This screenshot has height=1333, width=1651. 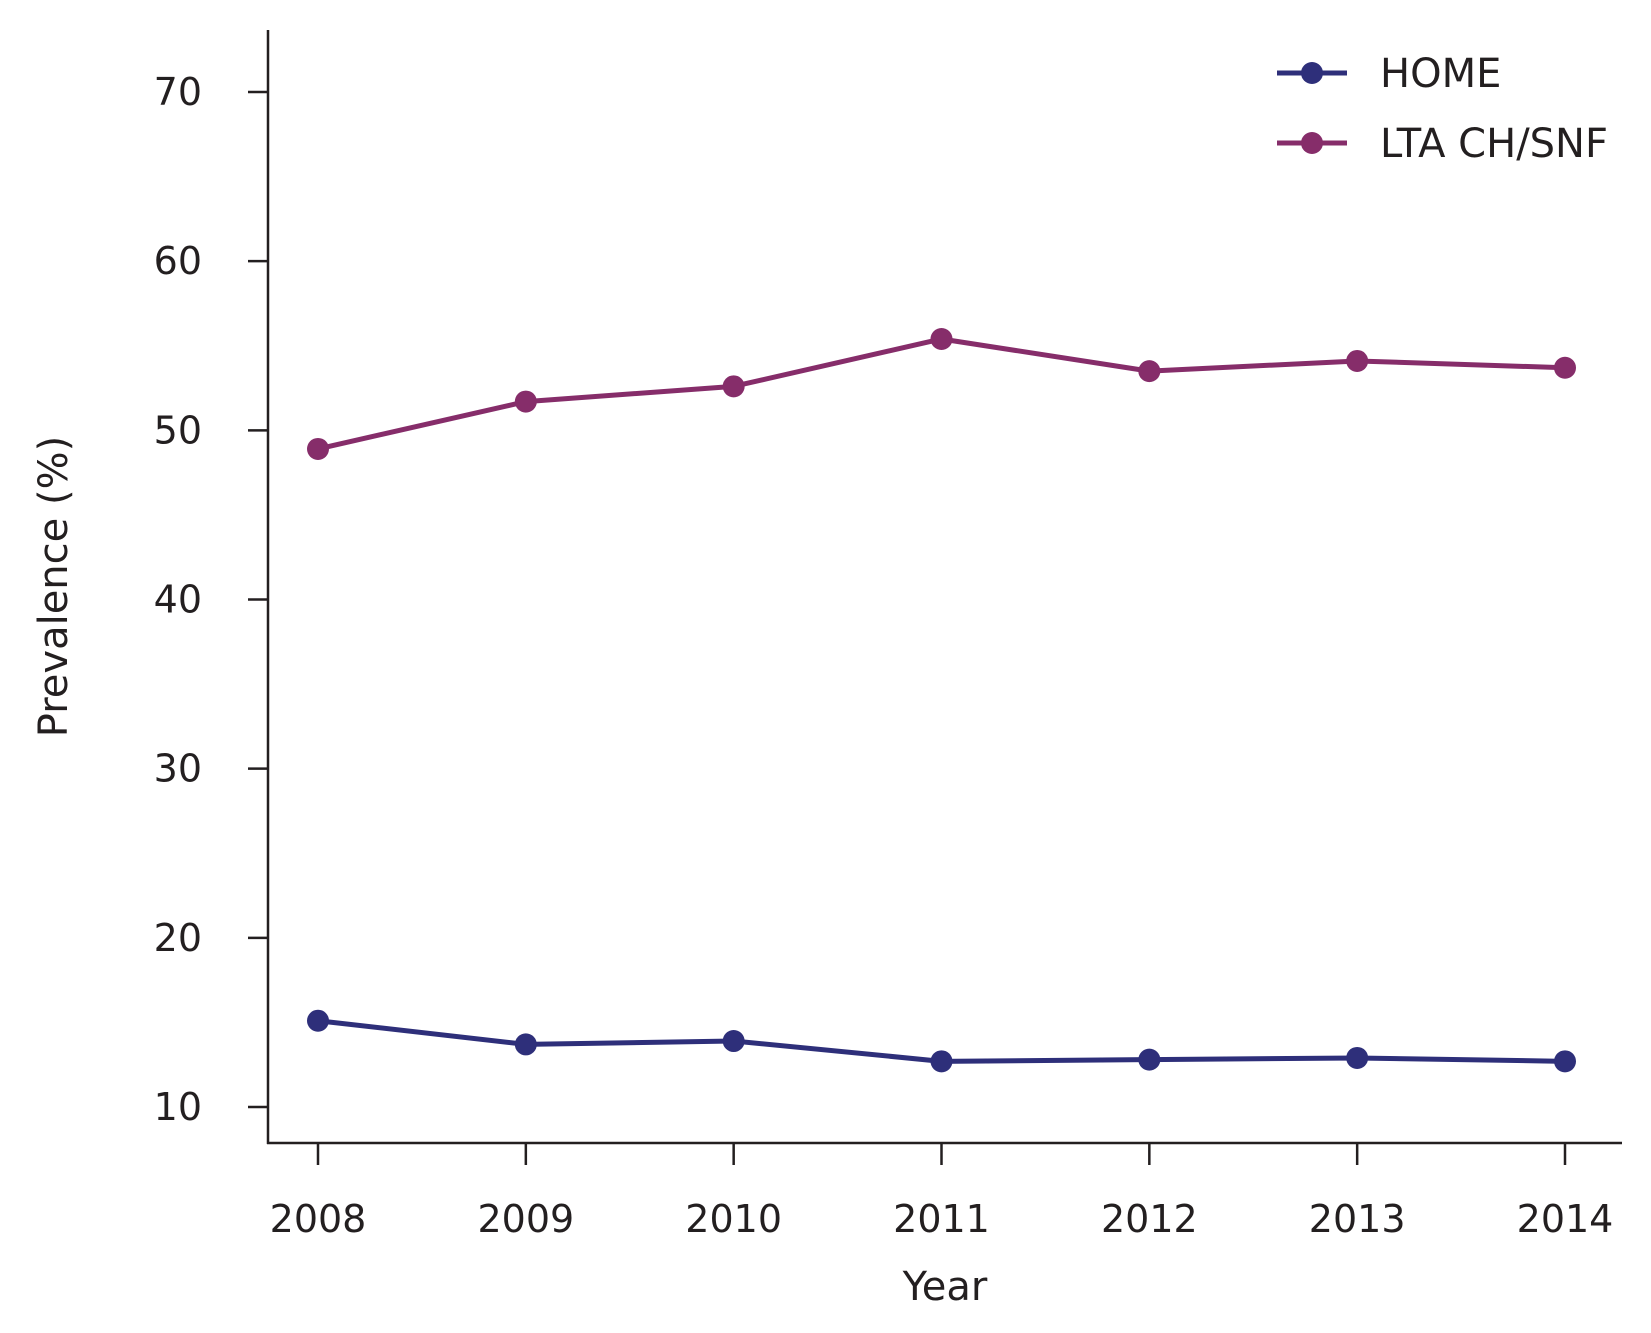 I want to click on y-tick-label: 60, so click(x=178, y=261).